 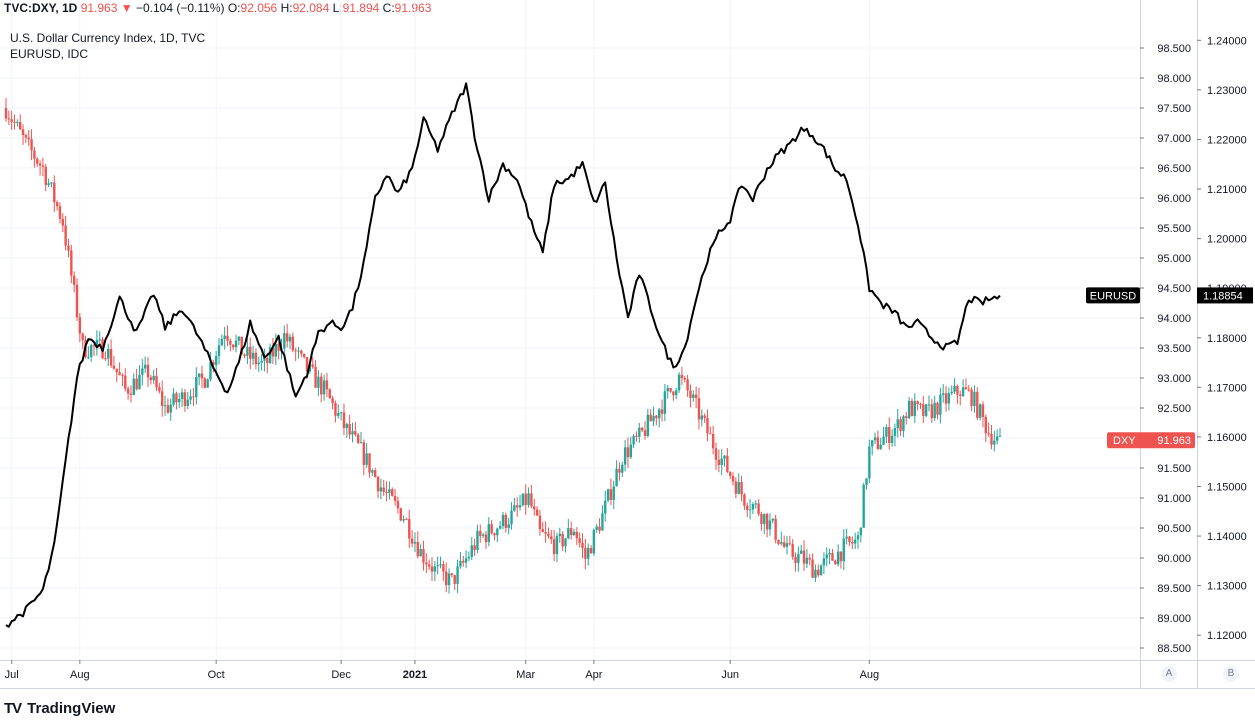 What do you see at coordinates (593, 675) in the screenshot?
I see `time-tick-label: Apr` at bounding box center [593, 675].